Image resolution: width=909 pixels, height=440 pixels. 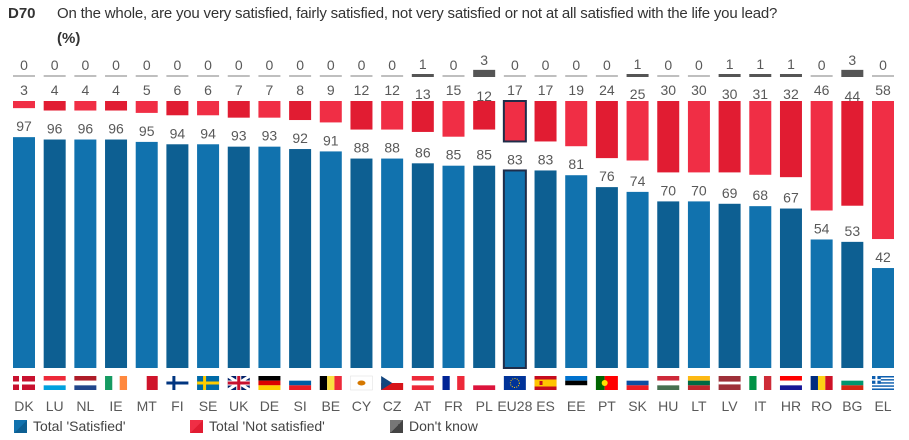 What do you see at coordinates (22, 13) in the screenshot?
I see `question-code: D70` at bounding box center [22, 13].